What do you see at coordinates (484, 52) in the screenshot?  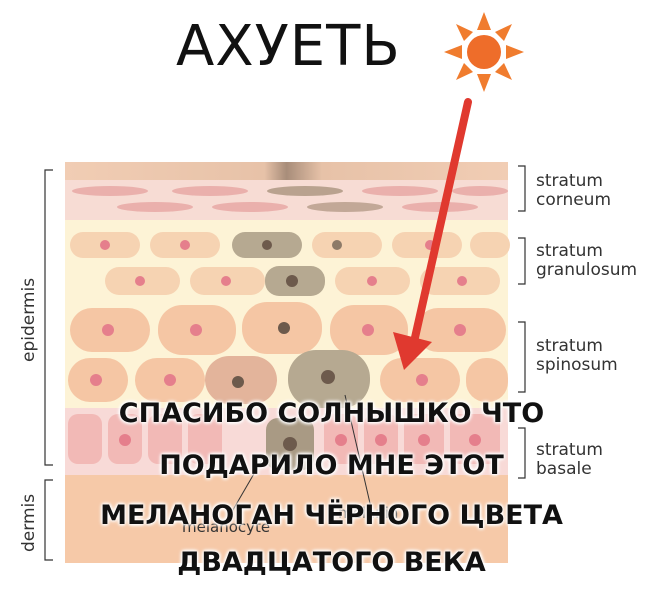 I see `sun-icon` at bounding box center [484, 52].